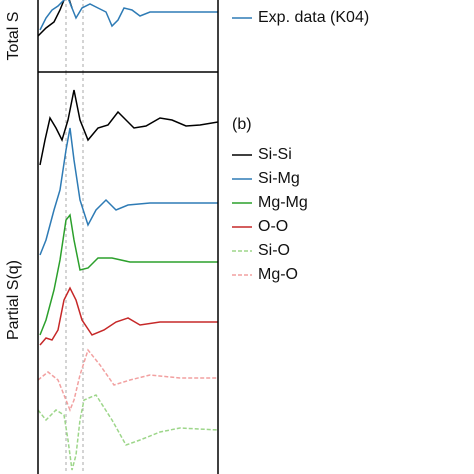  I want to click on y-axis-label: Partial S(q), so click(13, 300).